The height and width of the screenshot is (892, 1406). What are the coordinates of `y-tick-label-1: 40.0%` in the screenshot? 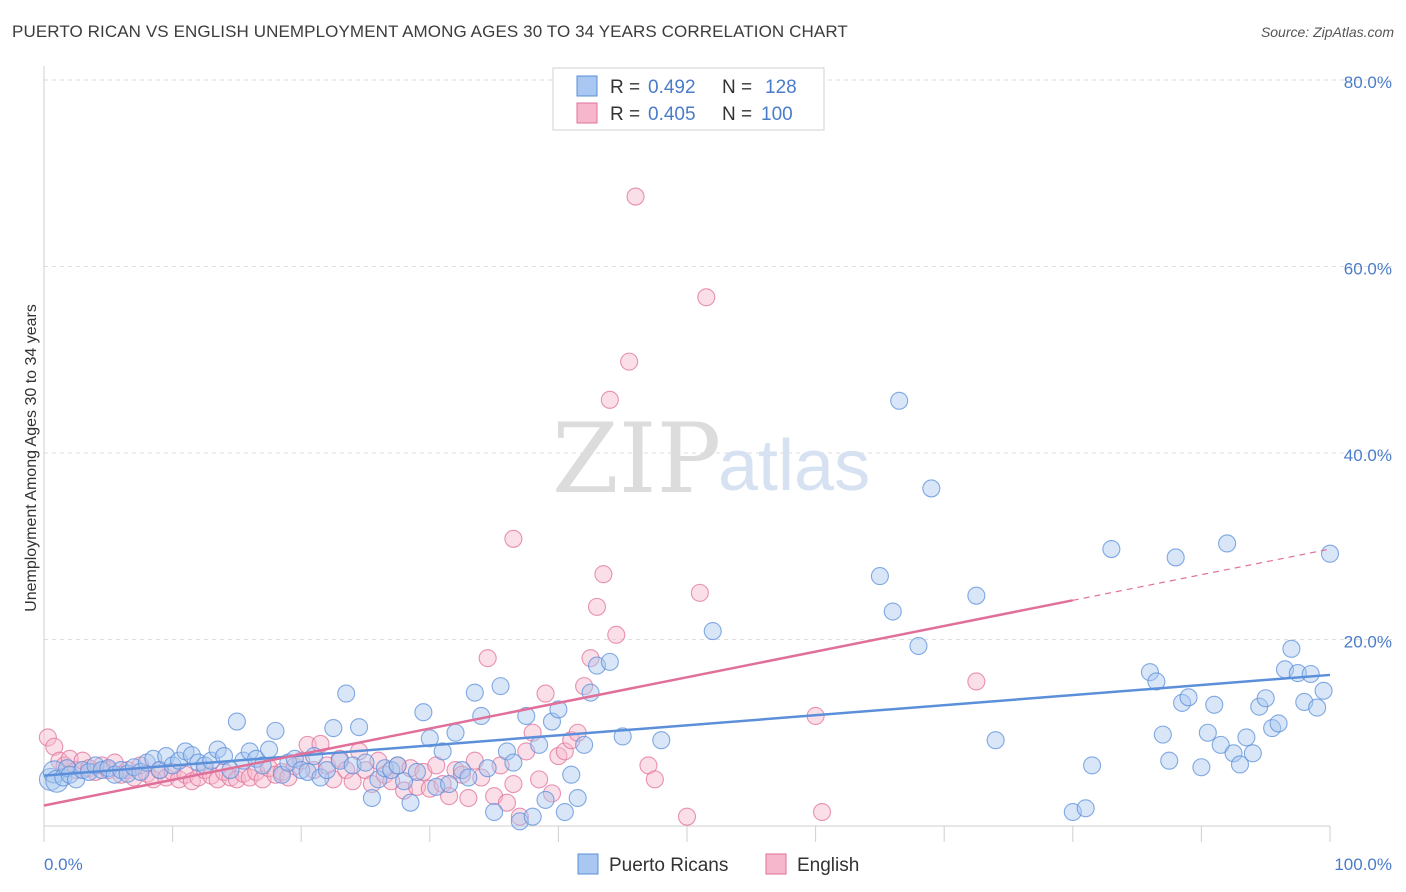 It's located at (1368, 455).